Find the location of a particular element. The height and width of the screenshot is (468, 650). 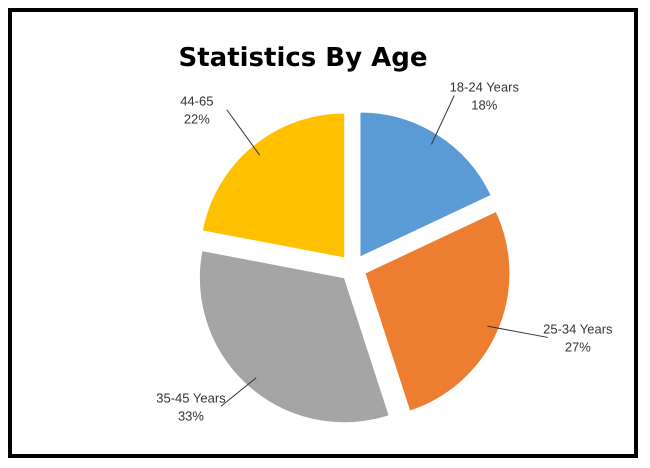

data-label: 22% is located at coordinates (197, 119).